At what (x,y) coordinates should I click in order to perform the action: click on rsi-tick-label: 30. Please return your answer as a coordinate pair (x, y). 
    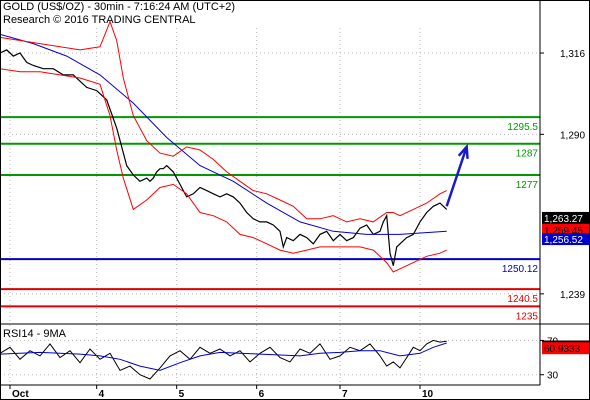
    Looking at the image, I should click on (553, 376).